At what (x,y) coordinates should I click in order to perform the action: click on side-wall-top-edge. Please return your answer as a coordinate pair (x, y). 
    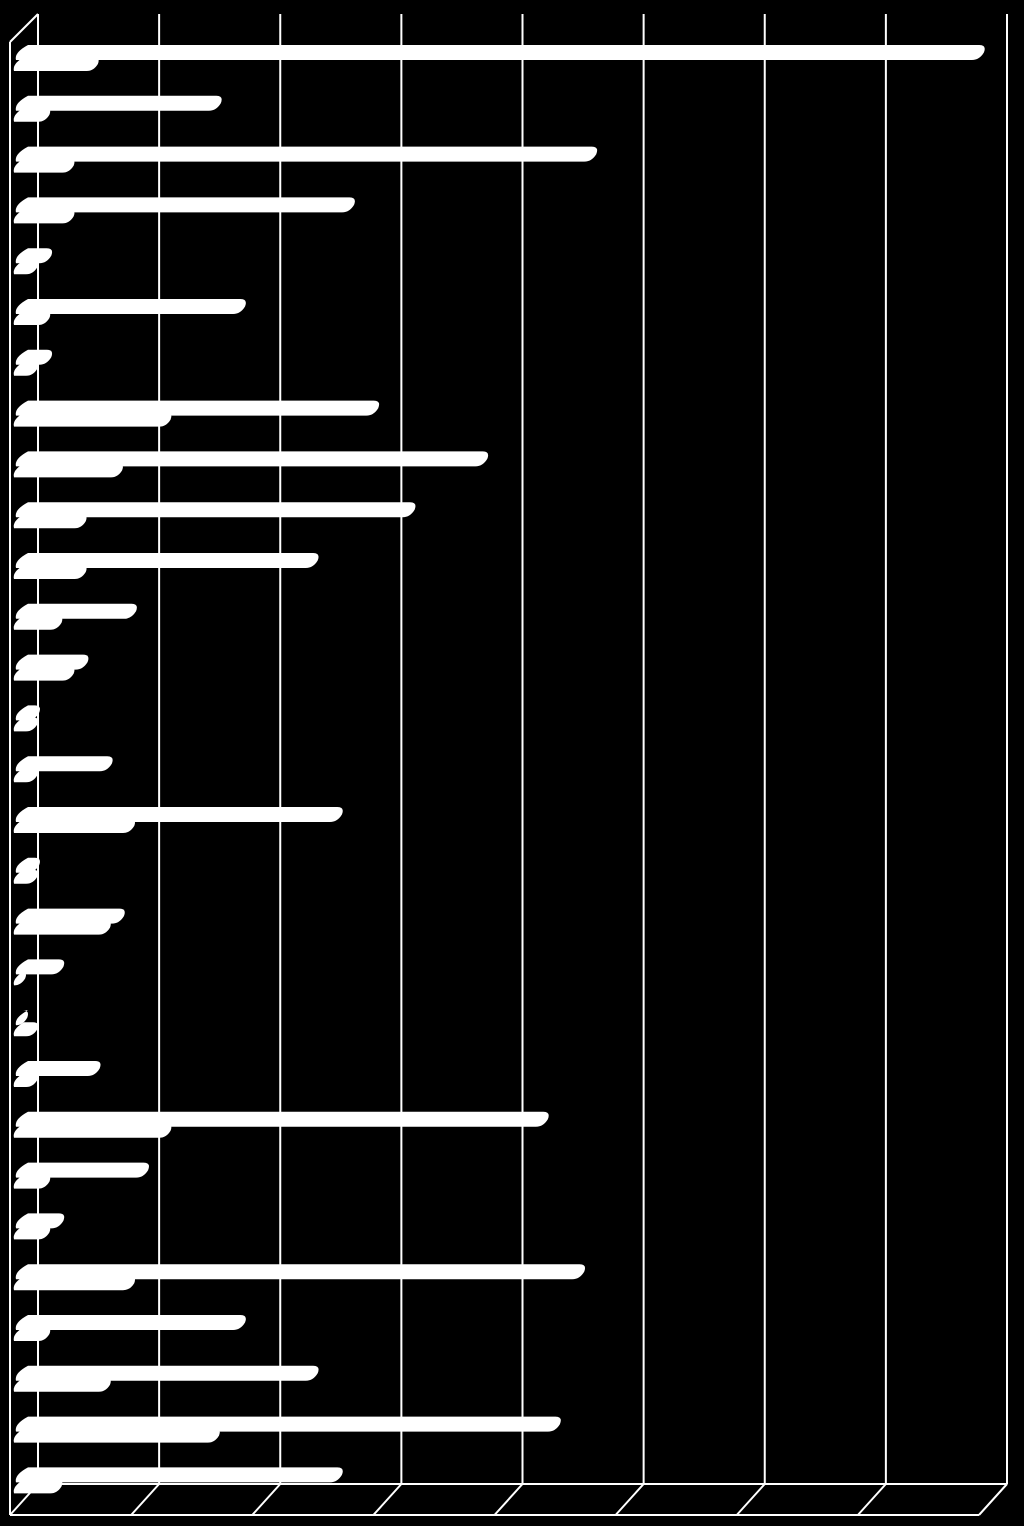
    Looking at the image, I should click on (24, 28).